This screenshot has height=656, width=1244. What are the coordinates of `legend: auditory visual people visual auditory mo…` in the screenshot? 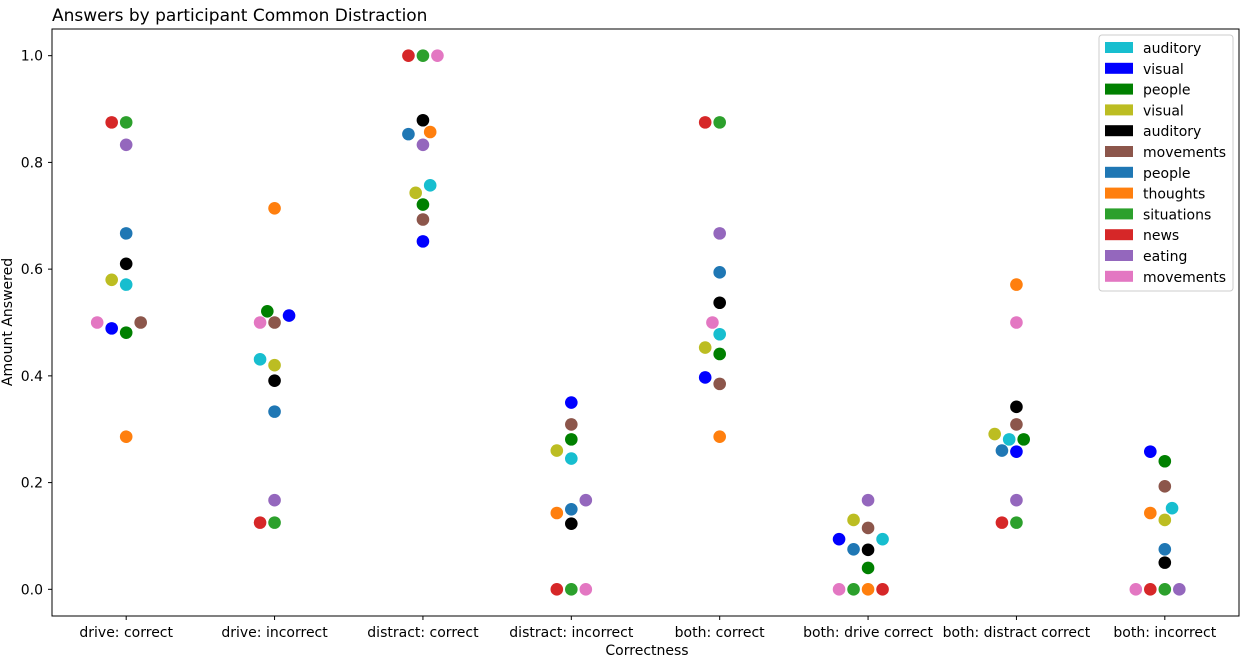 It's located at (1166, 163).